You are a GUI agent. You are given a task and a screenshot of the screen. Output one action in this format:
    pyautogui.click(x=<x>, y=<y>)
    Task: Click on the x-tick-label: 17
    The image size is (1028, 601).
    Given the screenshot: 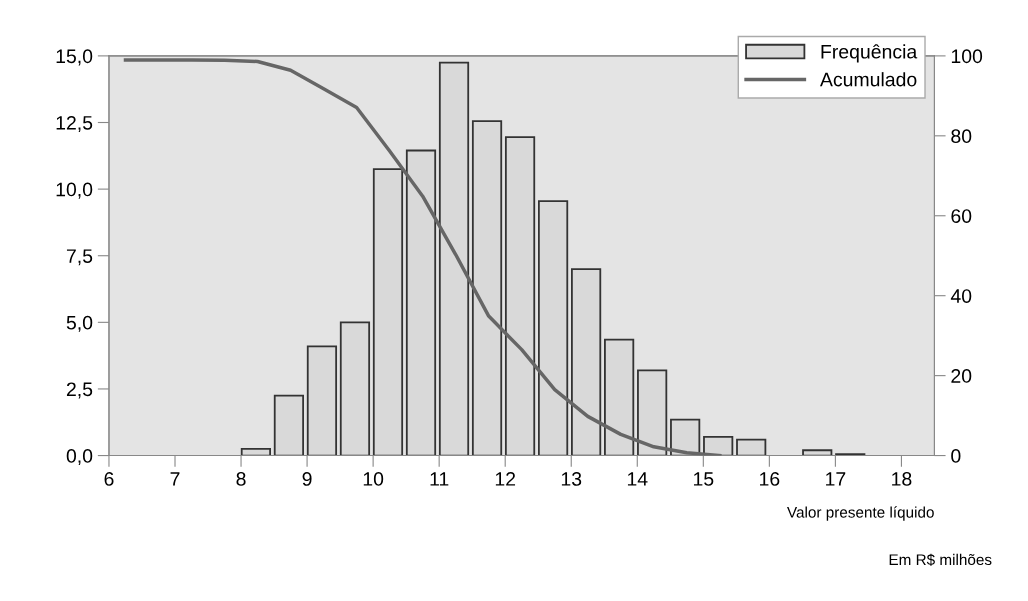 What is the action you would take?
    pyautogui.click(x=836, y=479)
    